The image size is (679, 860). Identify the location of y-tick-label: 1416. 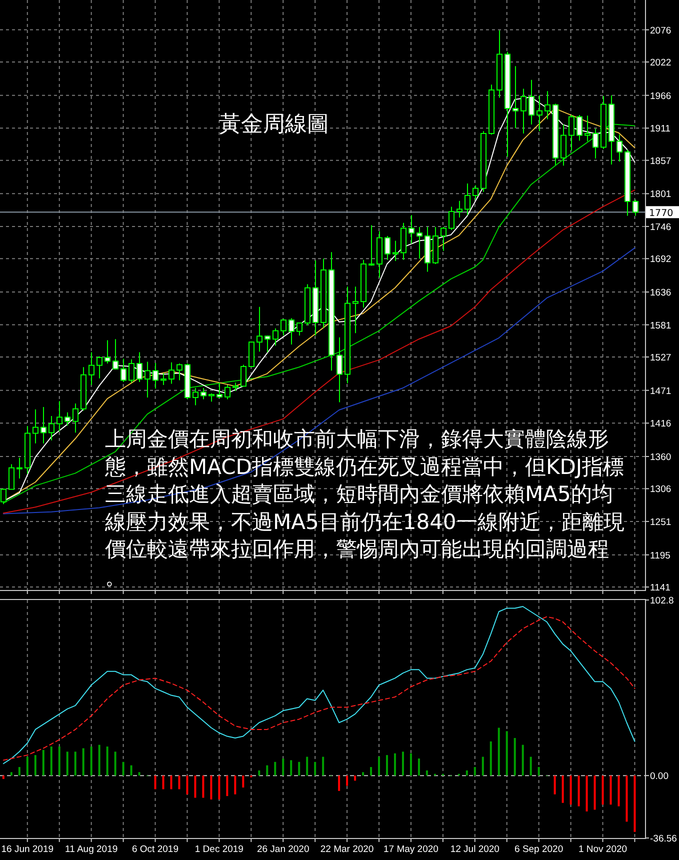
(661, 424).